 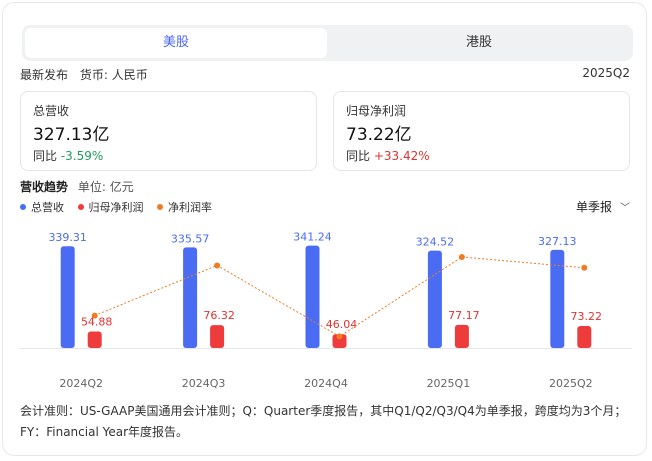 What do you see at coordinates (326, 383) in the screenshot?
I see `x-tick-label: 2024Q4` at bounding box center [326, 383].